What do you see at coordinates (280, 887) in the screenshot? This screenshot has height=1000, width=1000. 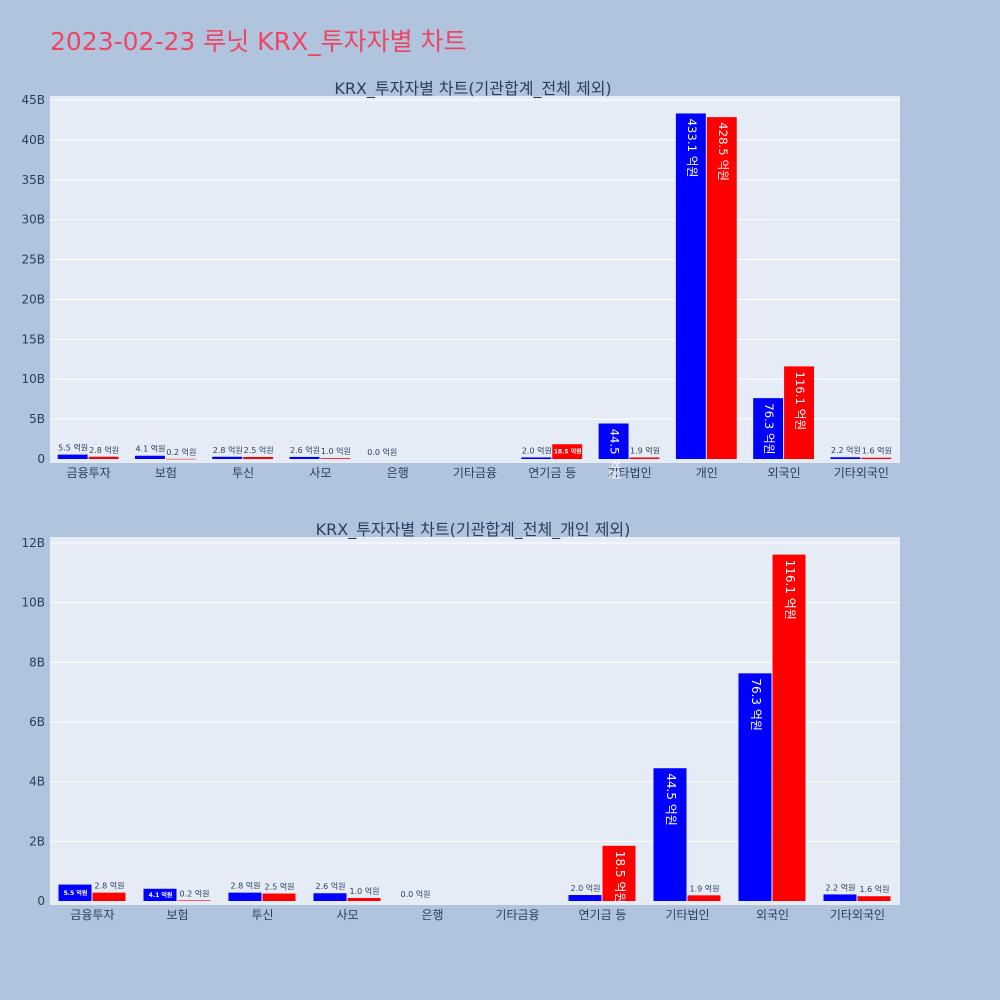 I see `bar-data-label: 2.5 억원` at bounding box center [280, 887].